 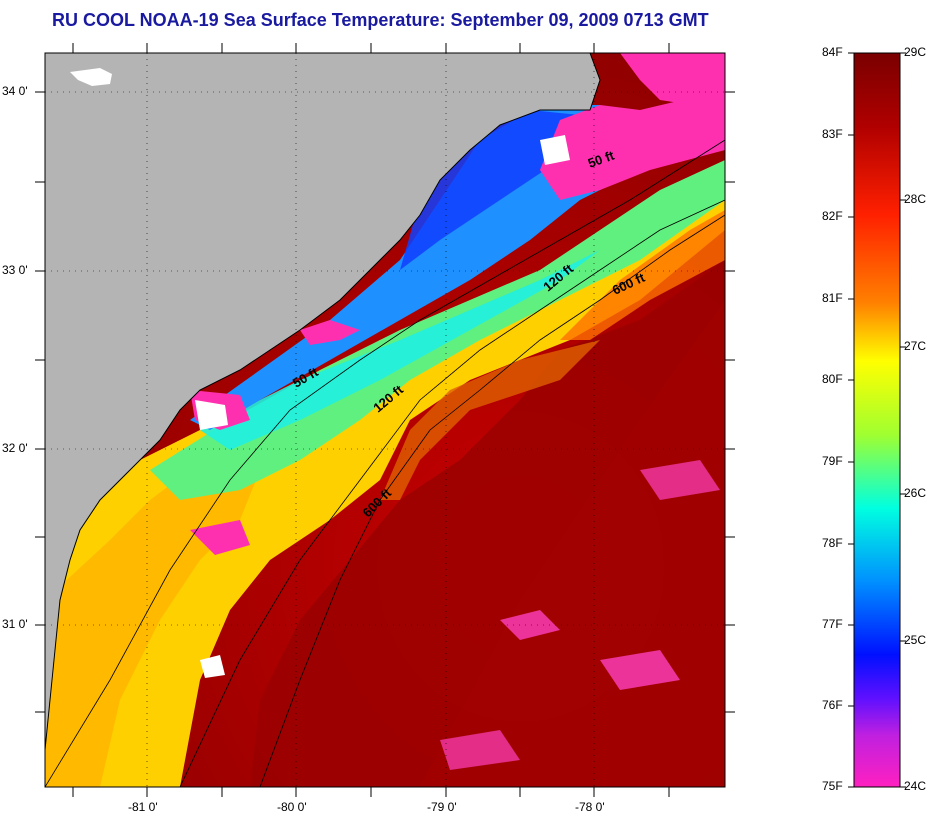 What do you see at coordinates (632, 145) in the screenshot?
I see `cloud-patch-ne` at bounding box center [632, 145].